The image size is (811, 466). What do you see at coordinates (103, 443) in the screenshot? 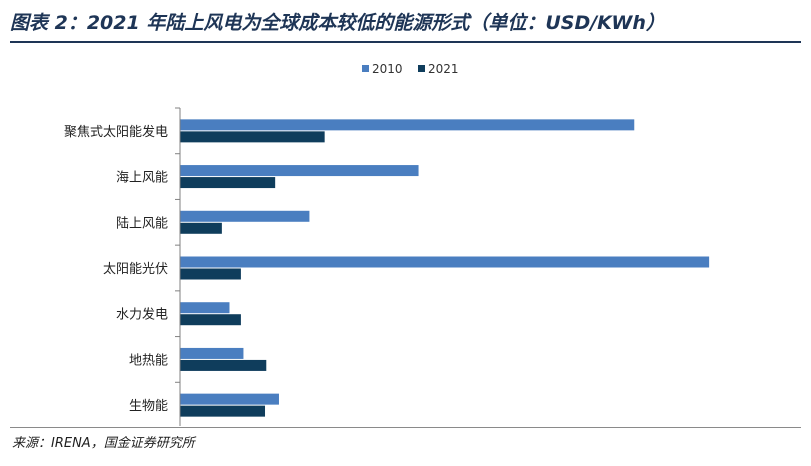
I see `source-note: 来源：IRENA，国金证券研究所` at bounding box center [103, 443].